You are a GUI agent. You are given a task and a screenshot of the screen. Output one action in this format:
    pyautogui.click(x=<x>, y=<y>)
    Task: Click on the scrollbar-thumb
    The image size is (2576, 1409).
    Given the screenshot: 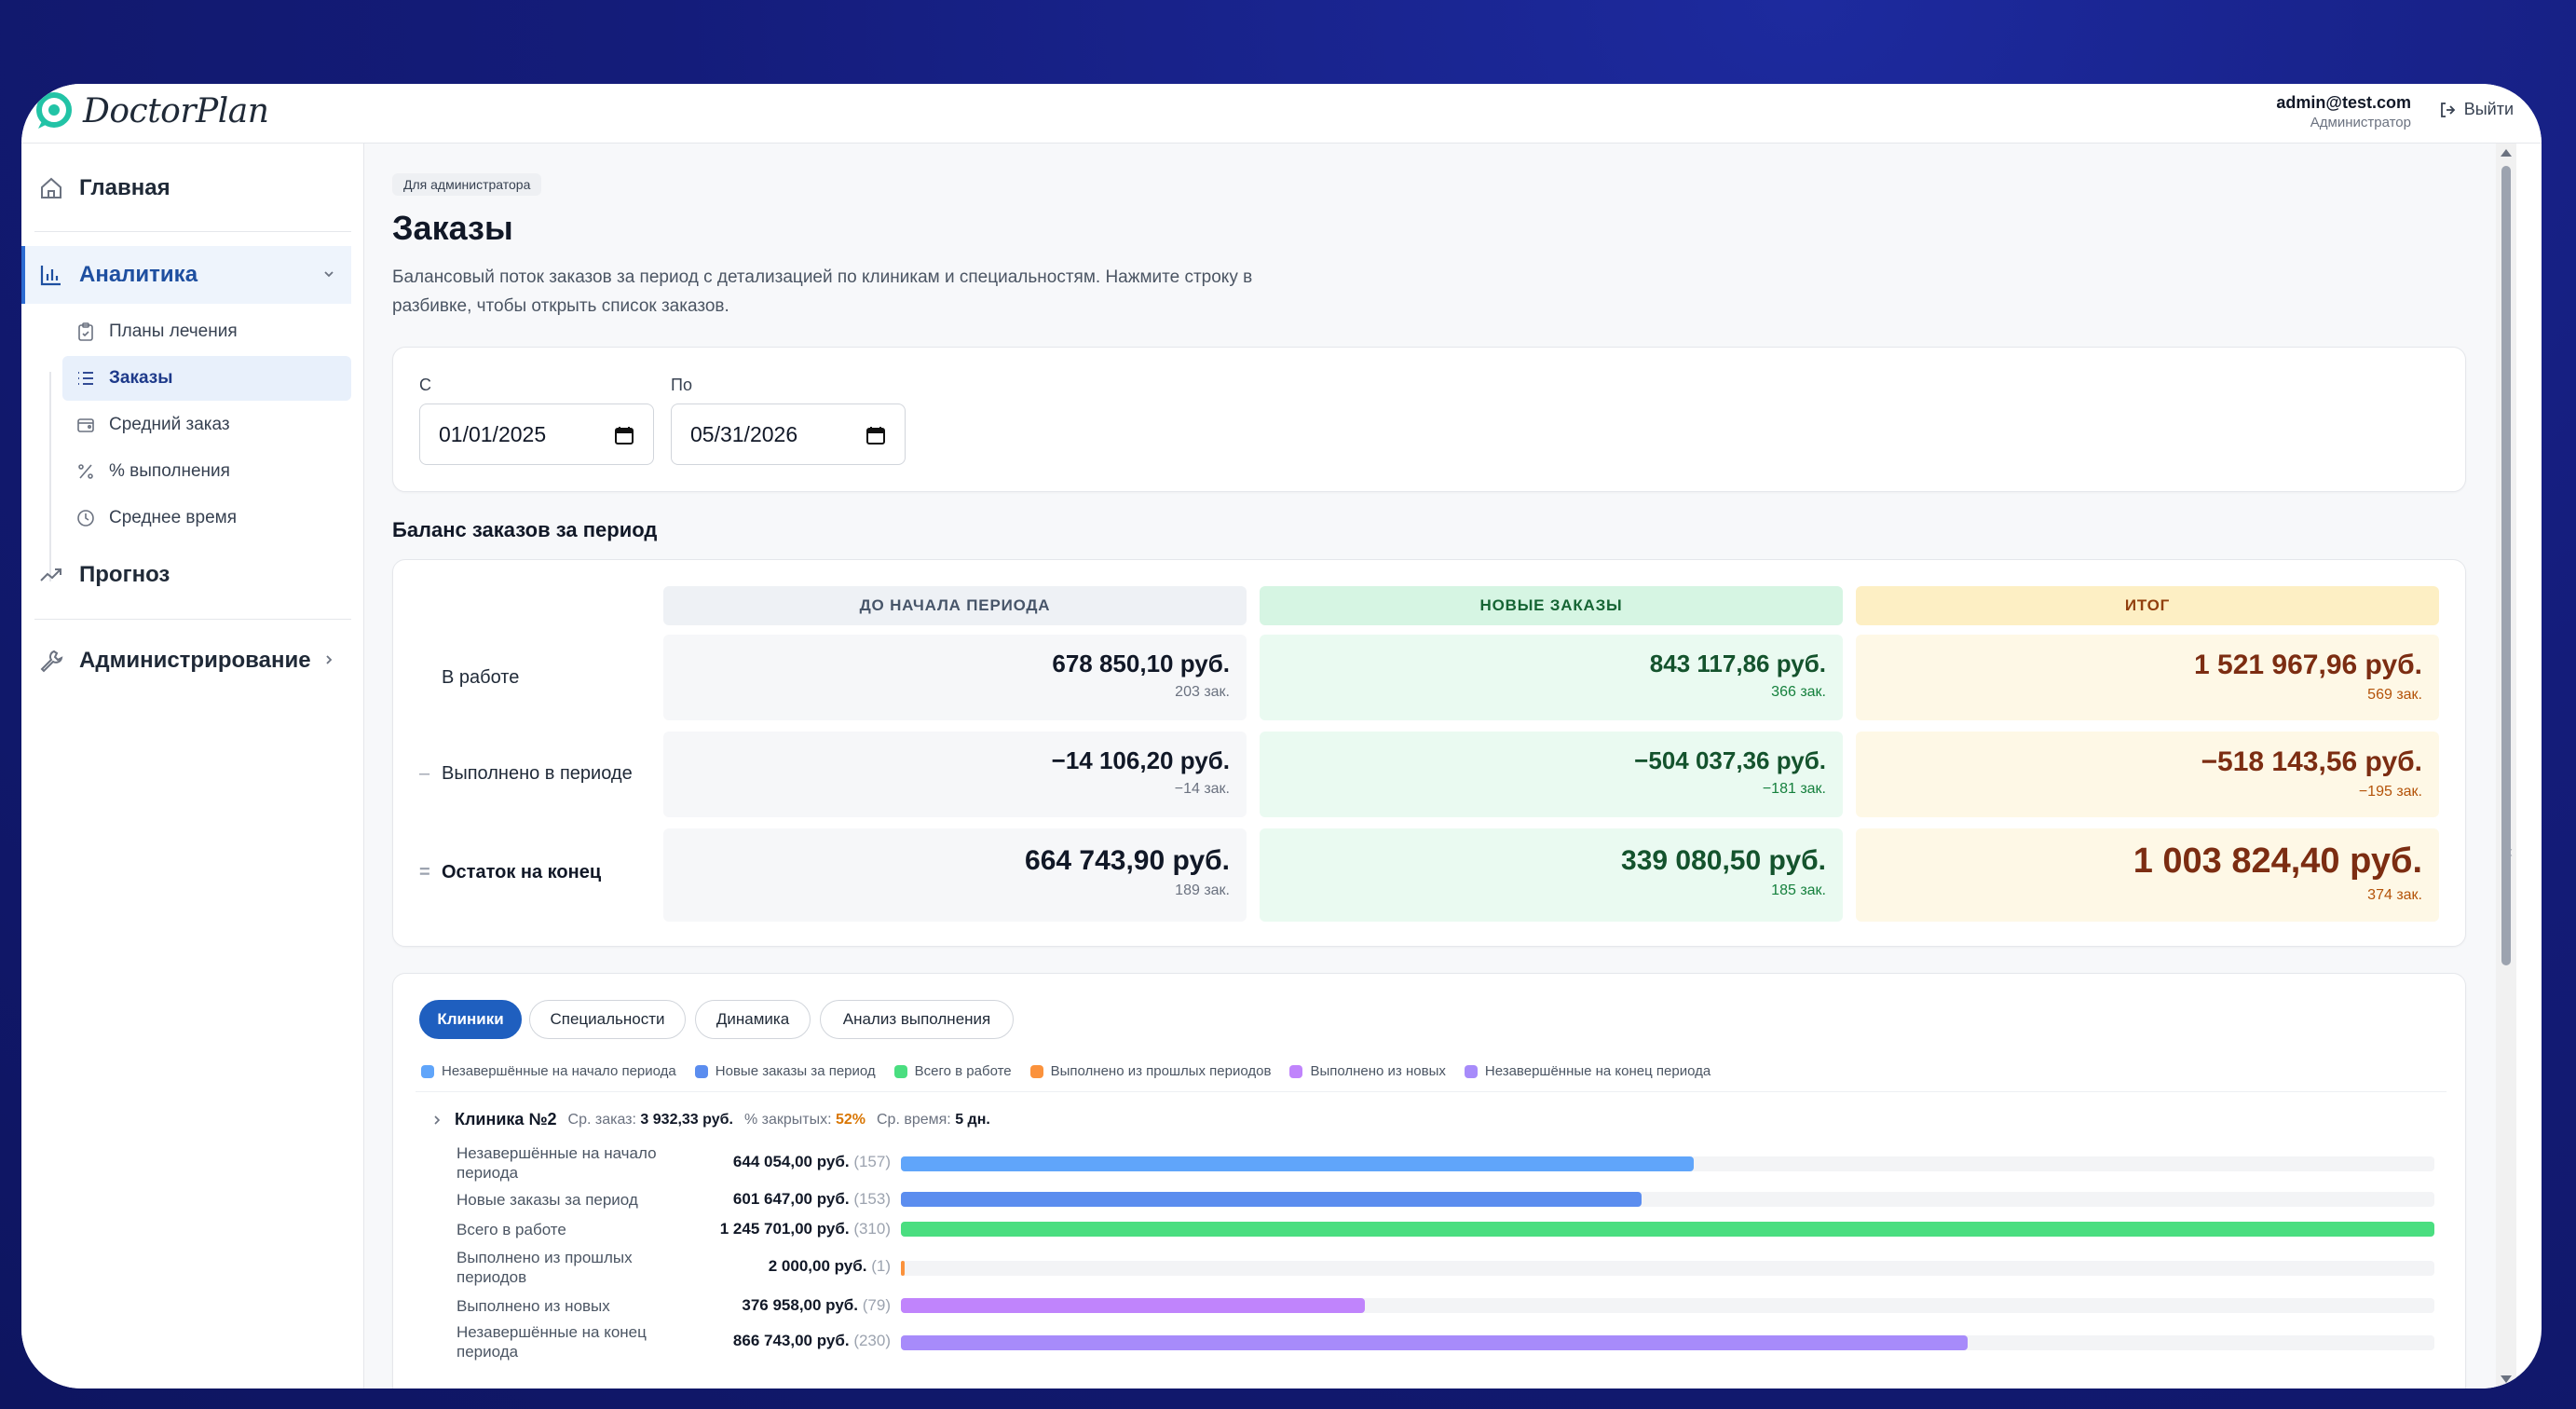 What is the action you would take?
    pyautogui.click(x=2506, y=565)
    